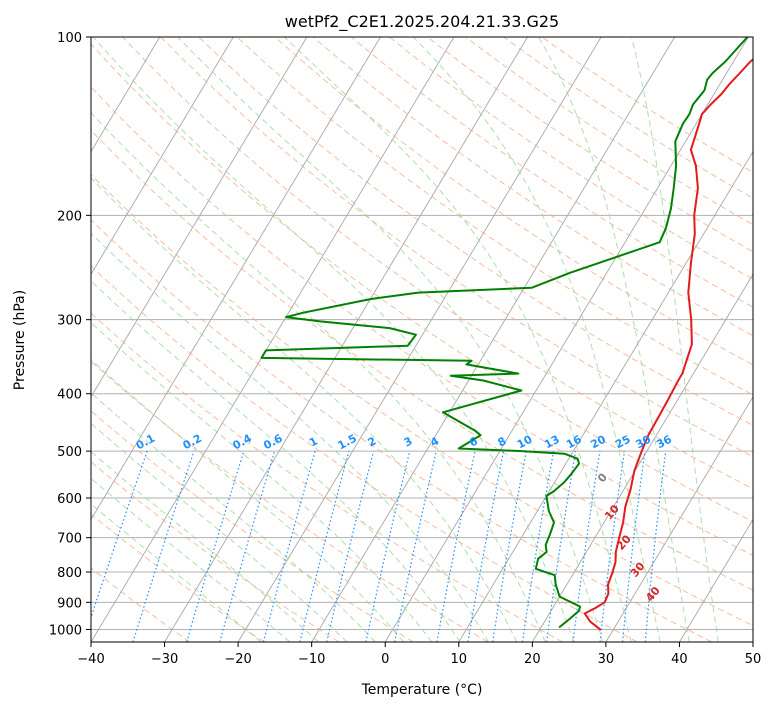 This screenshot has height=708, width=775. Describe the element at coordinates (679, 659) in the screenshot. I see `x-tick-label: 40` at that location.